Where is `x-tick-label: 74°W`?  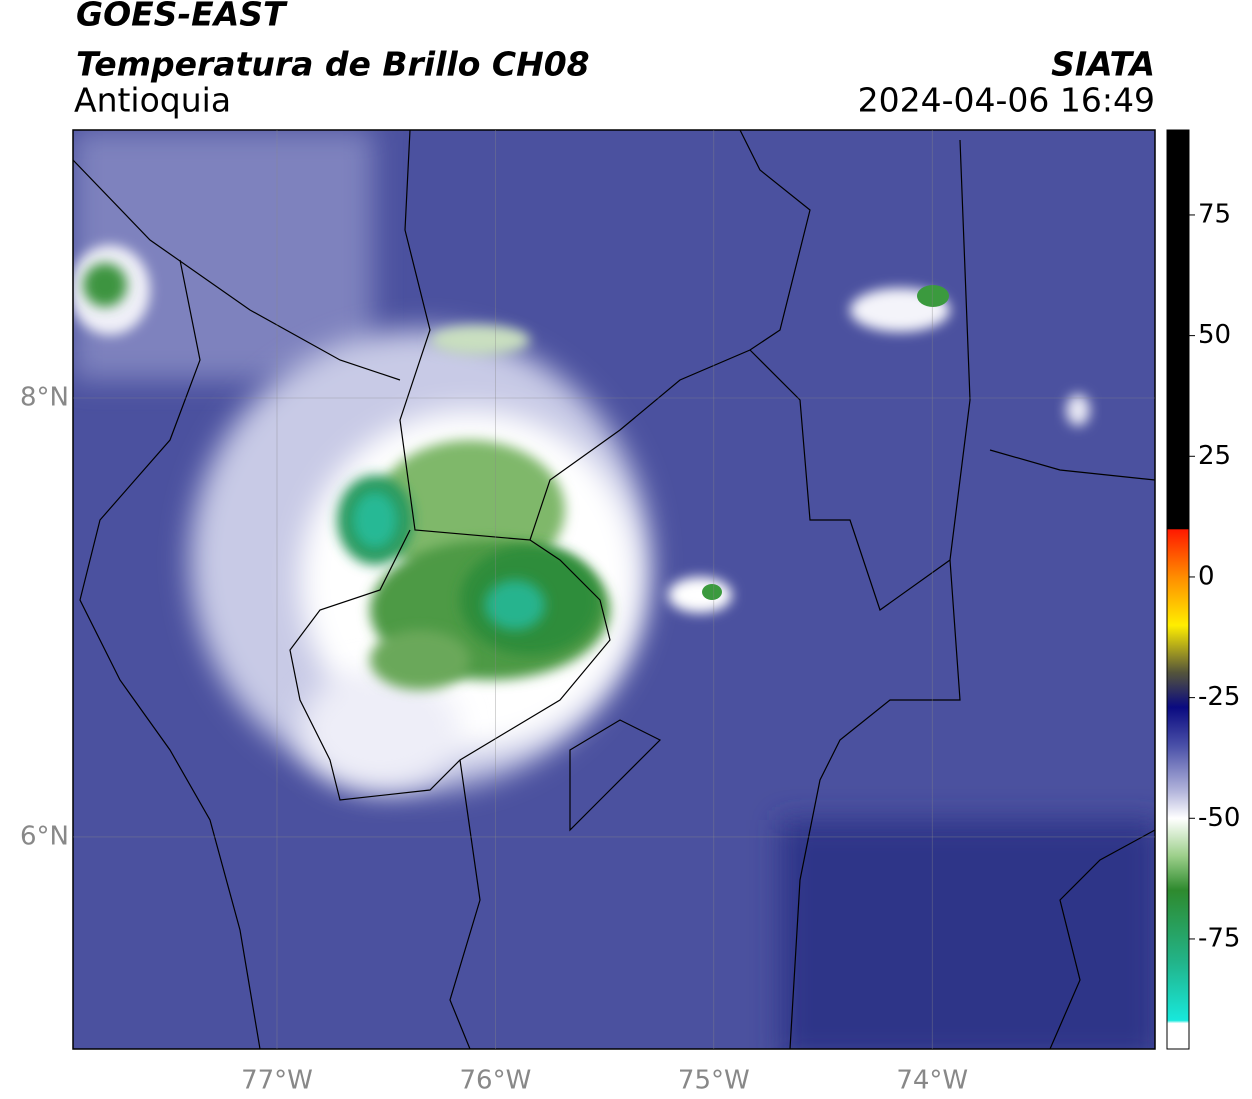
x-tick-label: 74°W is located at coordinates (932, 1081).